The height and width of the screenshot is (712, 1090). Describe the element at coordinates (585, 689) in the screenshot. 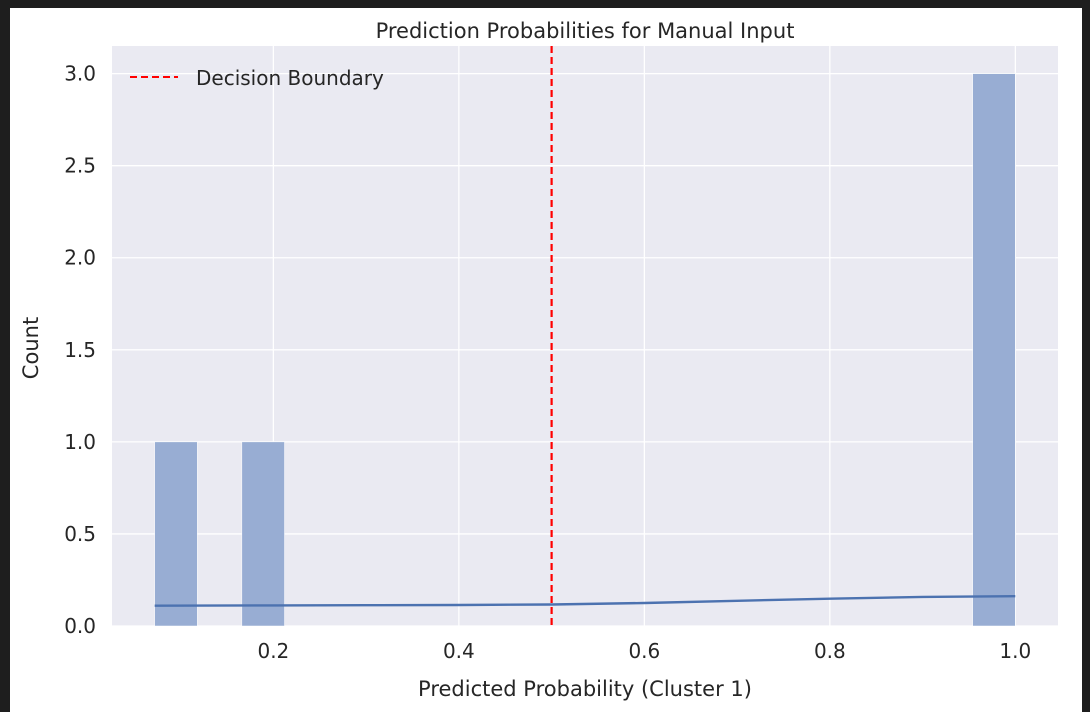

I see `x-axis-label: Predicted Probability (Cluster 1)` at that location.